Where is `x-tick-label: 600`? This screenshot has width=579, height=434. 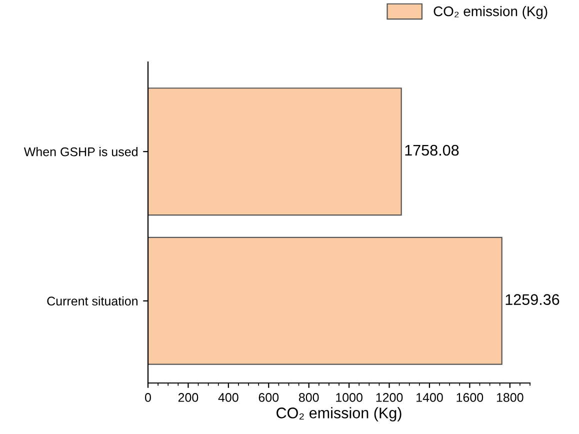
x-tick-label: 600 is located at coordinates (268, 397).